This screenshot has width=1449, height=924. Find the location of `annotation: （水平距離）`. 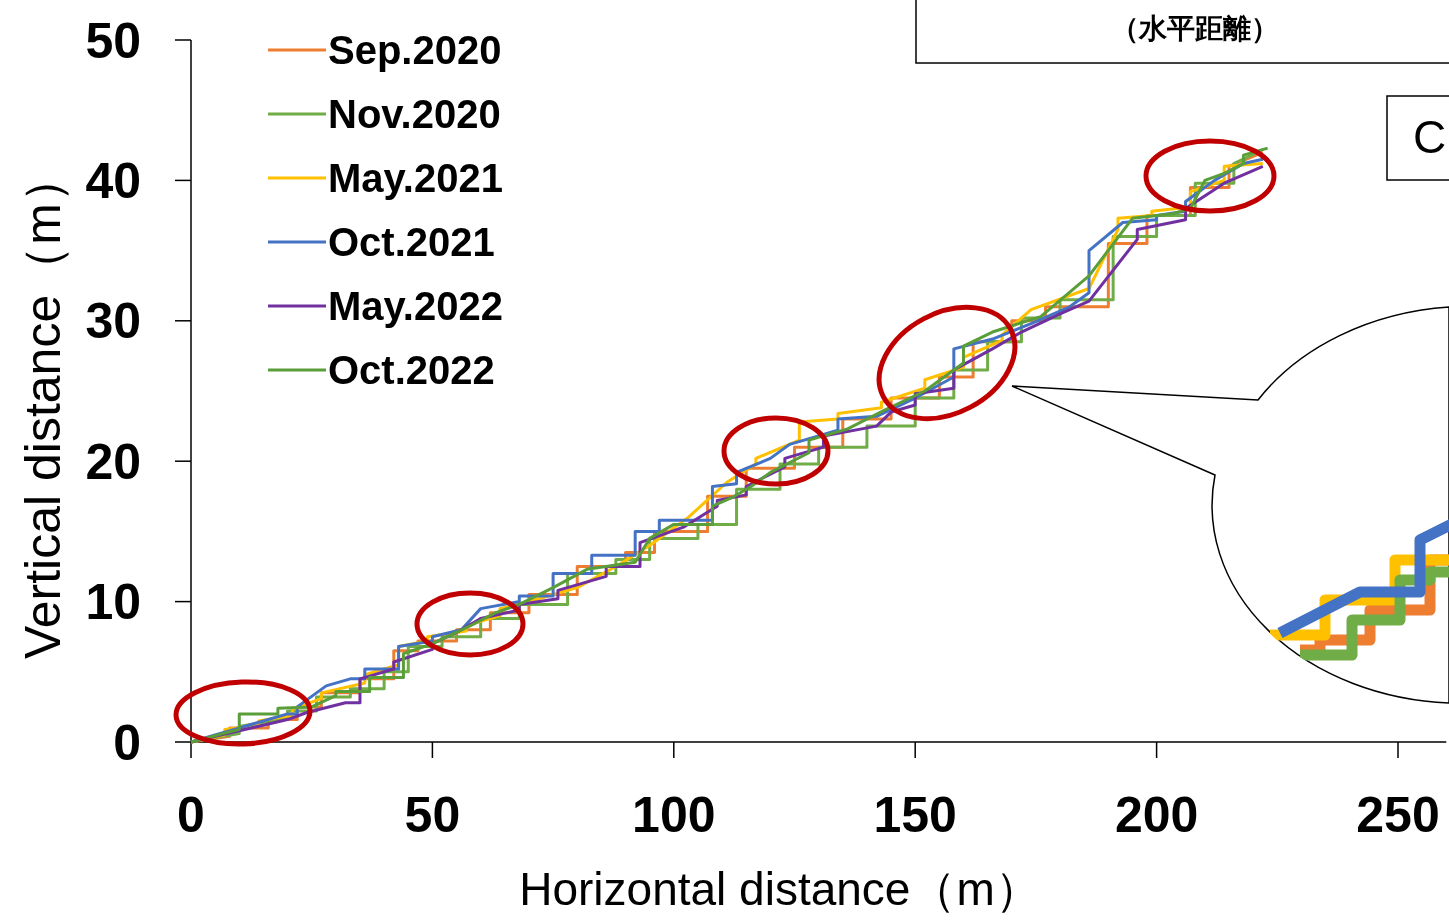

annotation: （水平距離） is located at coordinates (1195, 28).